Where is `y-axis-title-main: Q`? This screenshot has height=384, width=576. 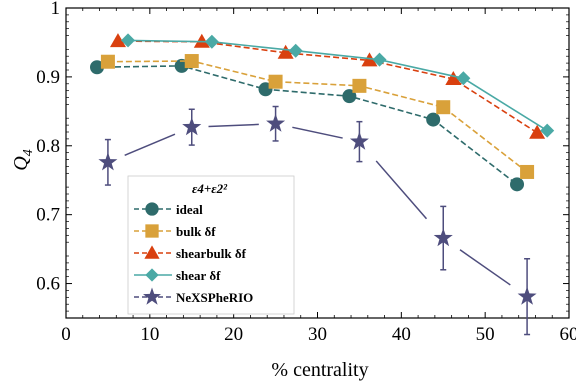
y-axis-title-main: Q is located at coordinates (21, 163).